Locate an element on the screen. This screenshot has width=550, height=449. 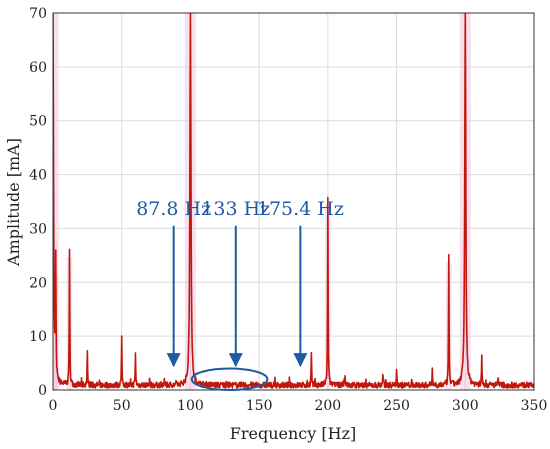
x-tick-label: 0 is located at coordinates (53, 406).